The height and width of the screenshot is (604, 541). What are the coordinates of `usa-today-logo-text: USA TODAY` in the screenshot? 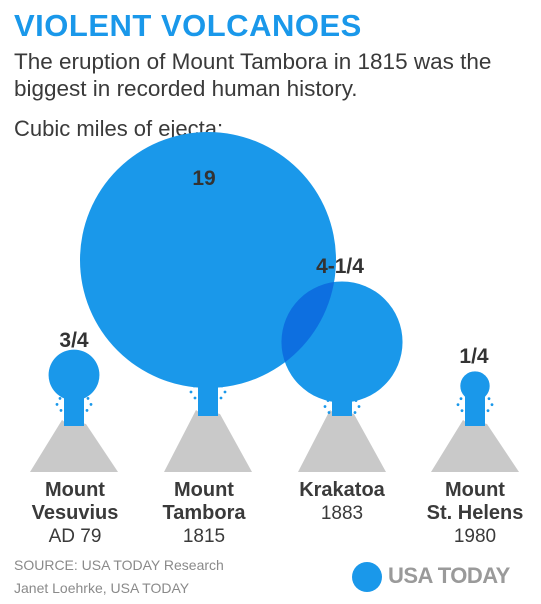 It's located at (449, 575).